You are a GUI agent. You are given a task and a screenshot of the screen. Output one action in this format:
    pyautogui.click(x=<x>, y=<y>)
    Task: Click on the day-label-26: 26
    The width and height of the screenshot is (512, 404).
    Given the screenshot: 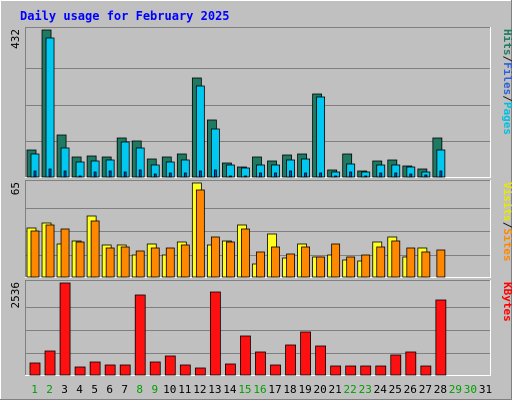 What is the action you would take?
    pyautogui.click(x=410, y=389)
    